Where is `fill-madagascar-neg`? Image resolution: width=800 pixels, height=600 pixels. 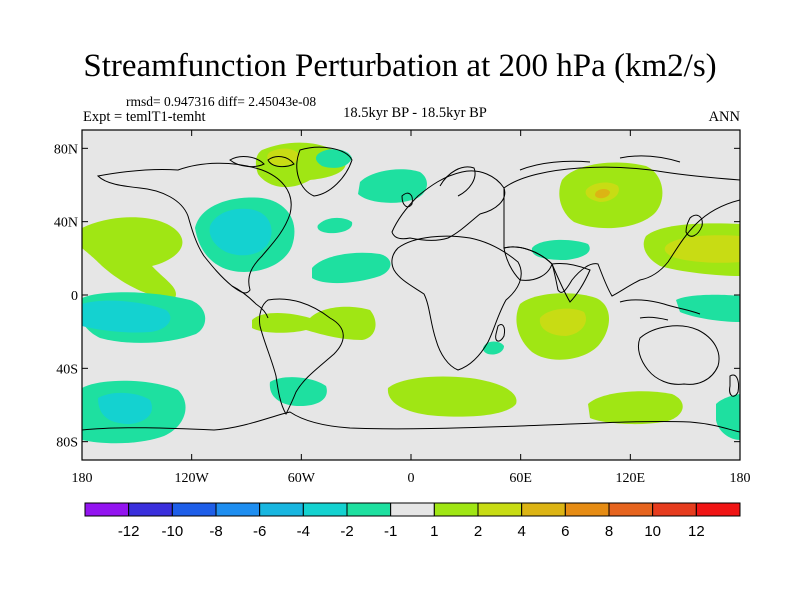
fill-madagascar-neg is located at coordinates (493, 348).